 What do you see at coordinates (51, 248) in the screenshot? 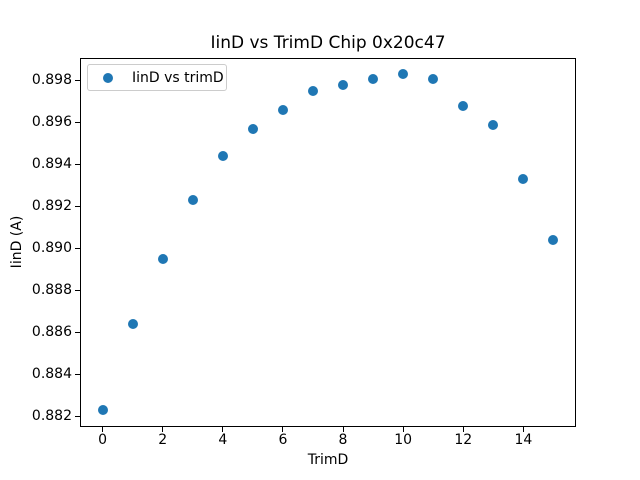
I see `y-tick-label: 0.890` at bounding box center [51, 248].